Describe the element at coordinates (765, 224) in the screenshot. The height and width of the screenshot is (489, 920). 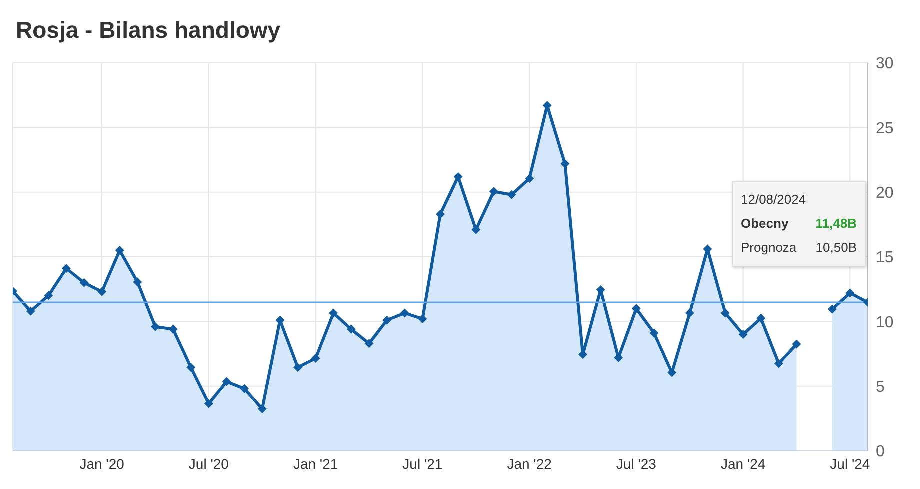
I see `annotation: Obecny` at that location.